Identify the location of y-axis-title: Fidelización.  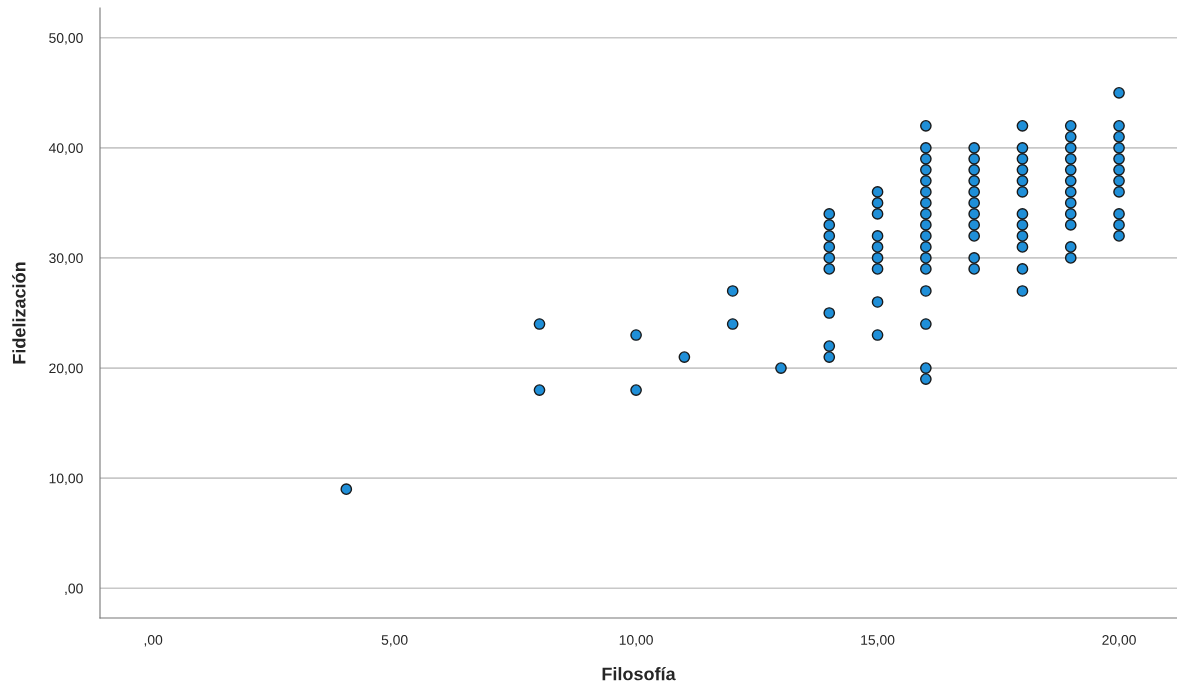
(19, 313).